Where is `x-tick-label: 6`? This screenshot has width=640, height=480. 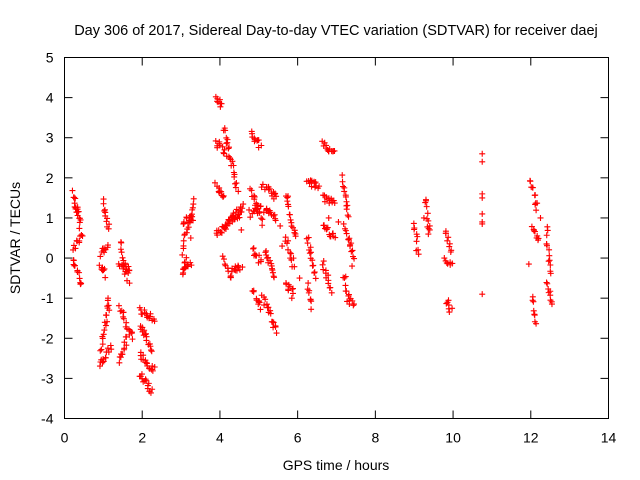 x-tick-label: 6 is located at coordinates (298, 438).